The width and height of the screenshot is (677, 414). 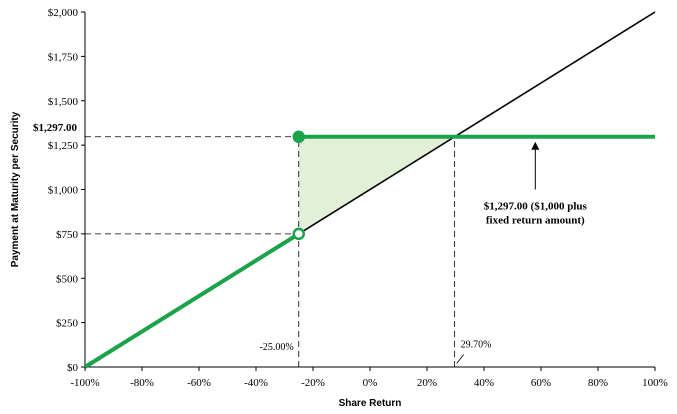 What do you see at coordinates (199, 383) in the screenshot?
I see `x-tick-label: -60%` at bounding box center [199, 383].